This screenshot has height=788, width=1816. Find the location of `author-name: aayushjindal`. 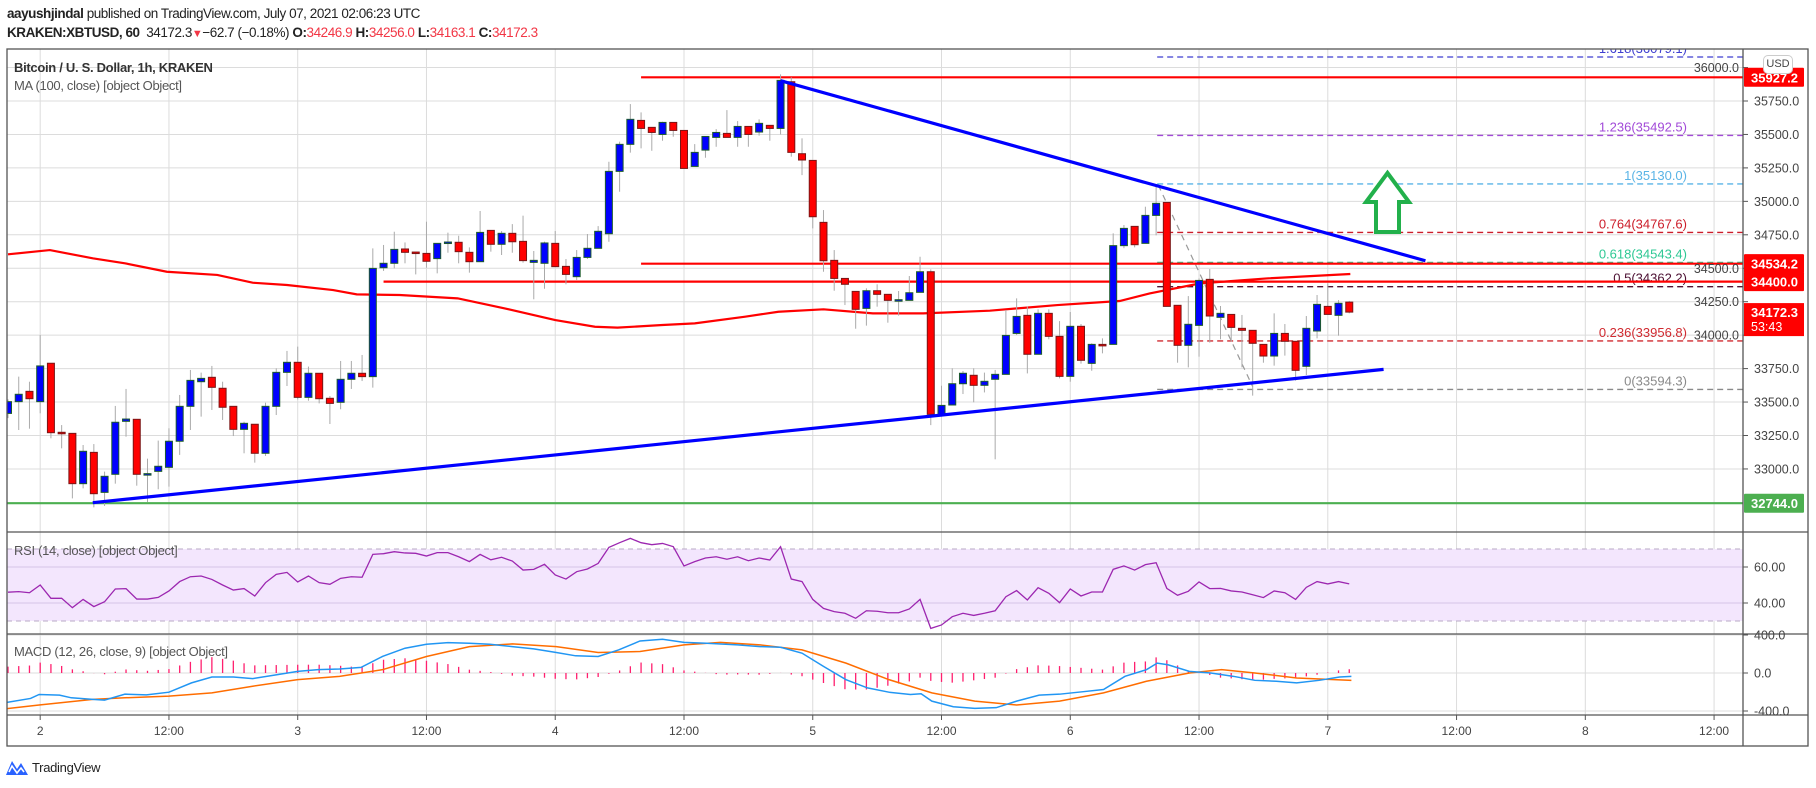

author-name: aayushjindal is located at coordinates (45, 13).